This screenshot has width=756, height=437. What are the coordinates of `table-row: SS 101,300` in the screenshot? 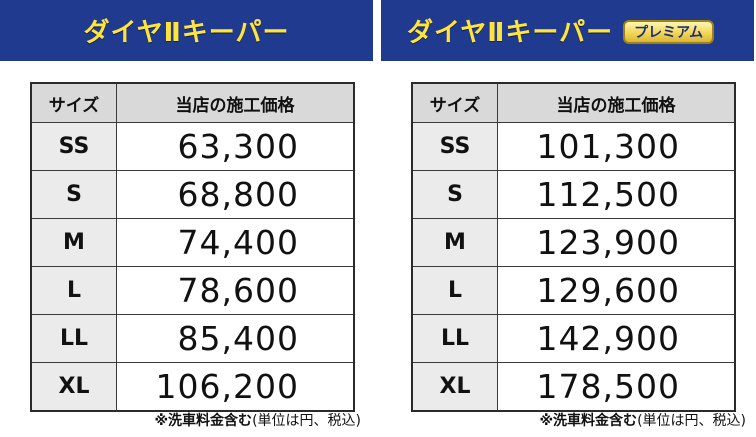 It's located at (573, 146).